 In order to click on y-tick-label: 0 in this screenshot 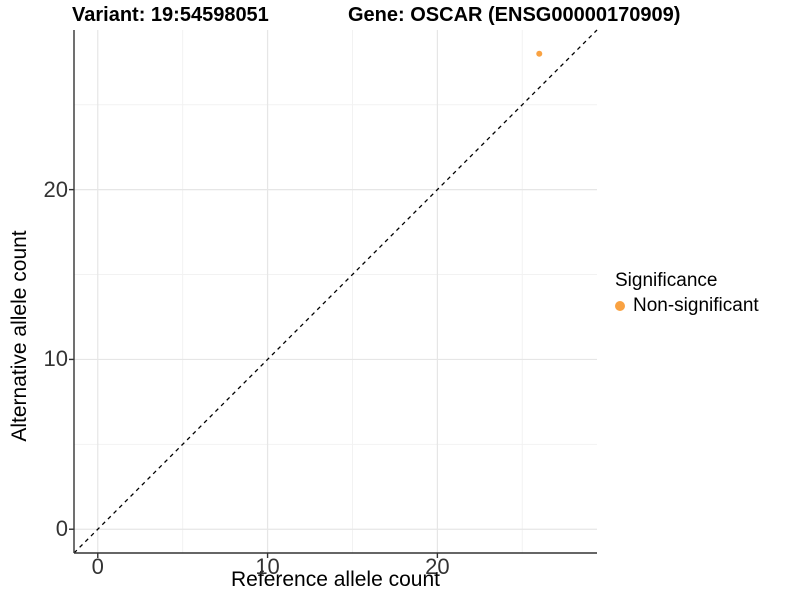, I will do `click(61, 529)`.